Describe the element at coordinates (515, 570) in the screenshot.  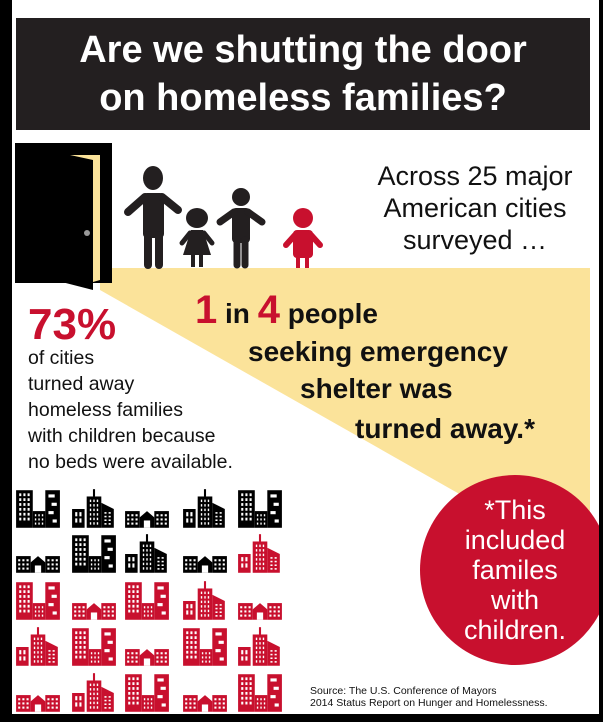
I see `footnote-text: *This included familes with children.` at that location.